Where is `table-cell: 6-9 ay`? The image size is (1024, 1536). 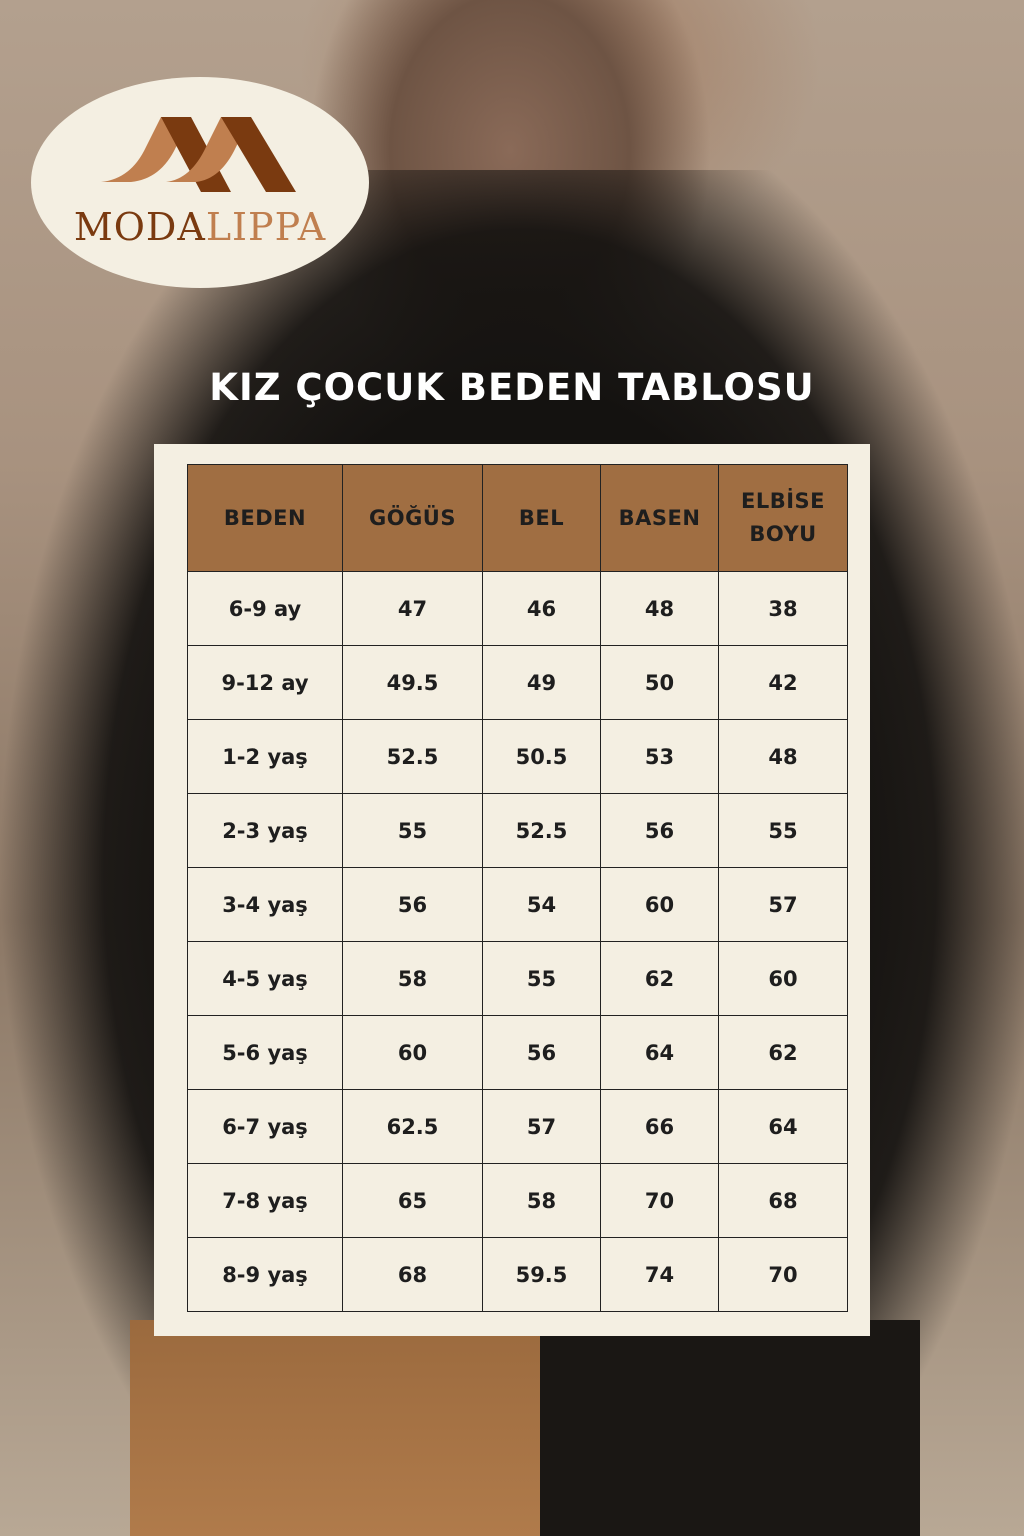
table-cell: 6-9 ay is located at coordinates (265, 608).